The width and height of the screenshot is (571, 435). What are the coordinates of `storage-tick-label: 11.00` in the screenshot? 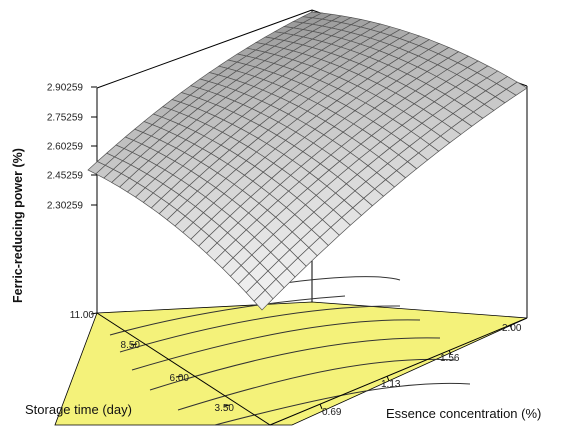 It's located at (82, 315).